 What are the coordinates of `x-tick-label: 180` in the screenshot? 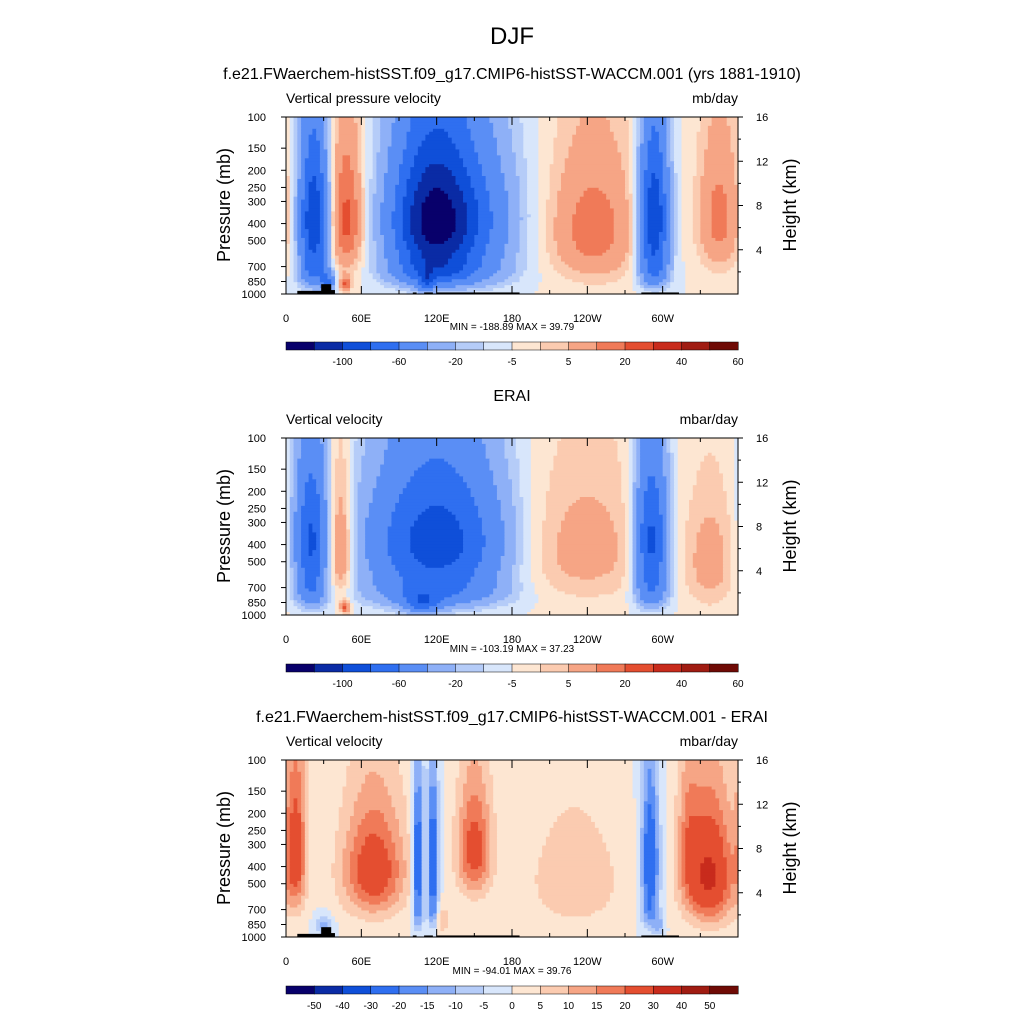 It's located at (512, 319).